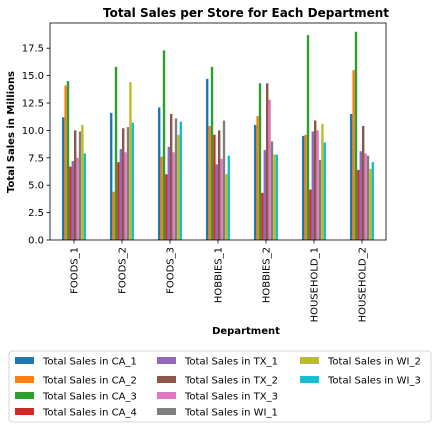  Describe the element at coordinates (11, 132) in the screenshot. I see `y-axis-label: Total Sales in Millions` at that location.